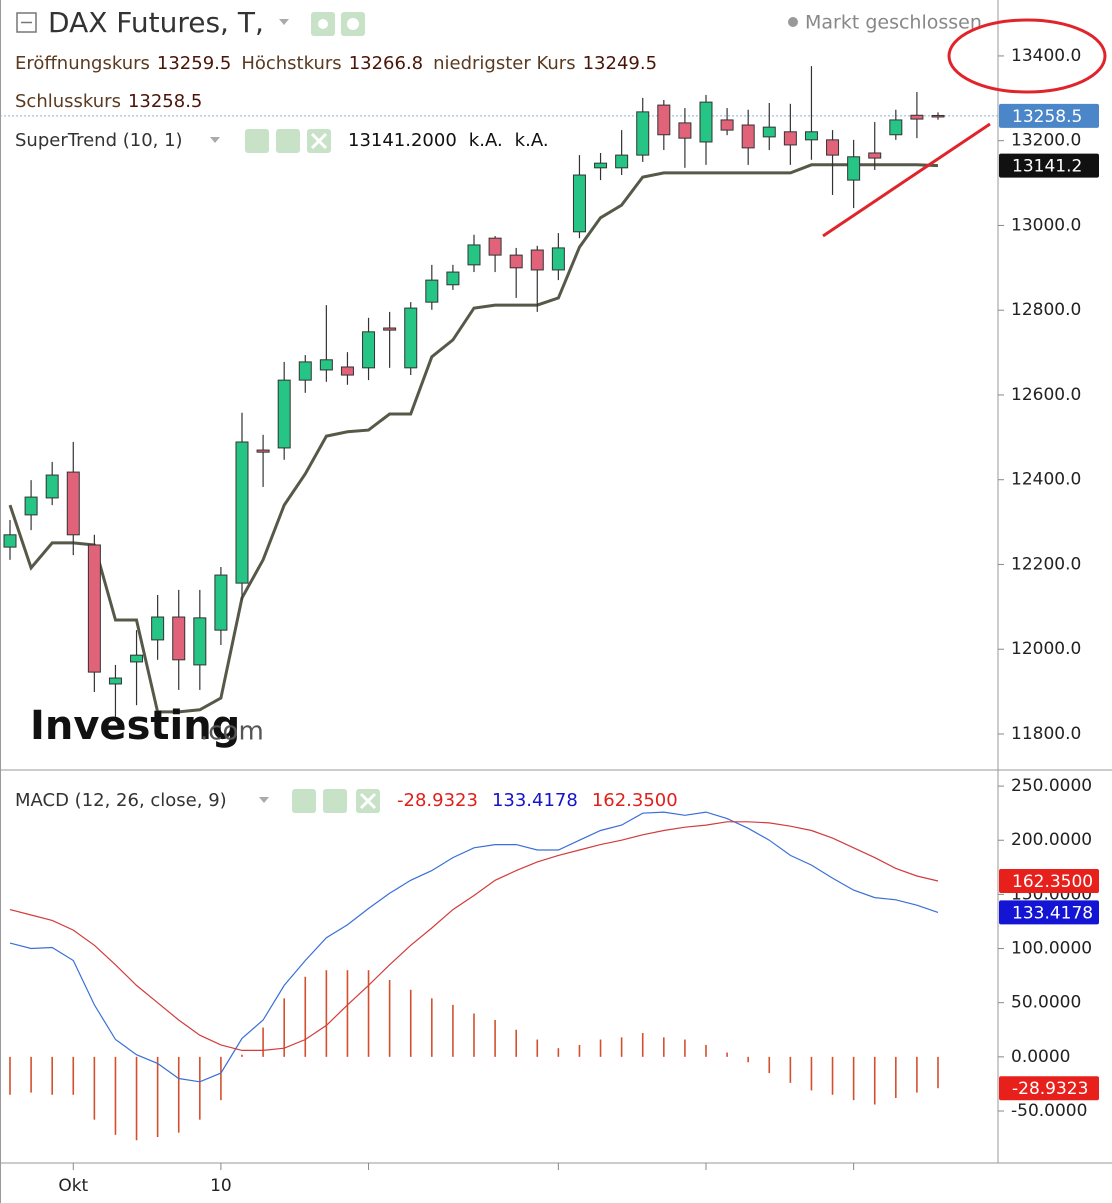 This screenshot has width=1112, height=1203. Describe the element at coordinates (386, 63) in the screenshot. I see `legend-text: 13266.8` at that location.